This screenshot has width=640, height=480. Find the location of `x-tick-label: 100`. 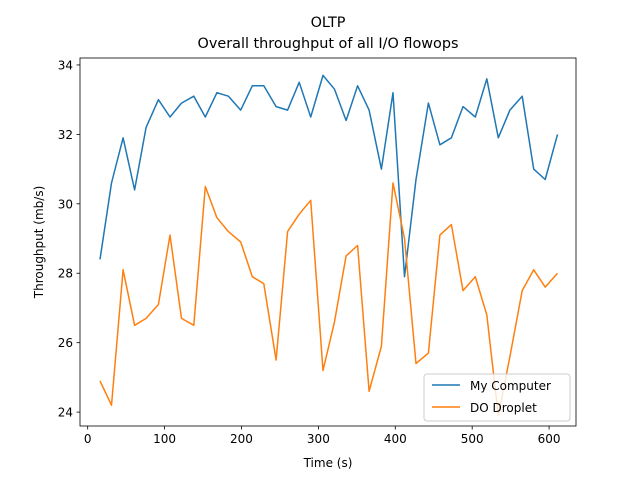

x-tick-label: 100 is located at coordinates (164, 439).